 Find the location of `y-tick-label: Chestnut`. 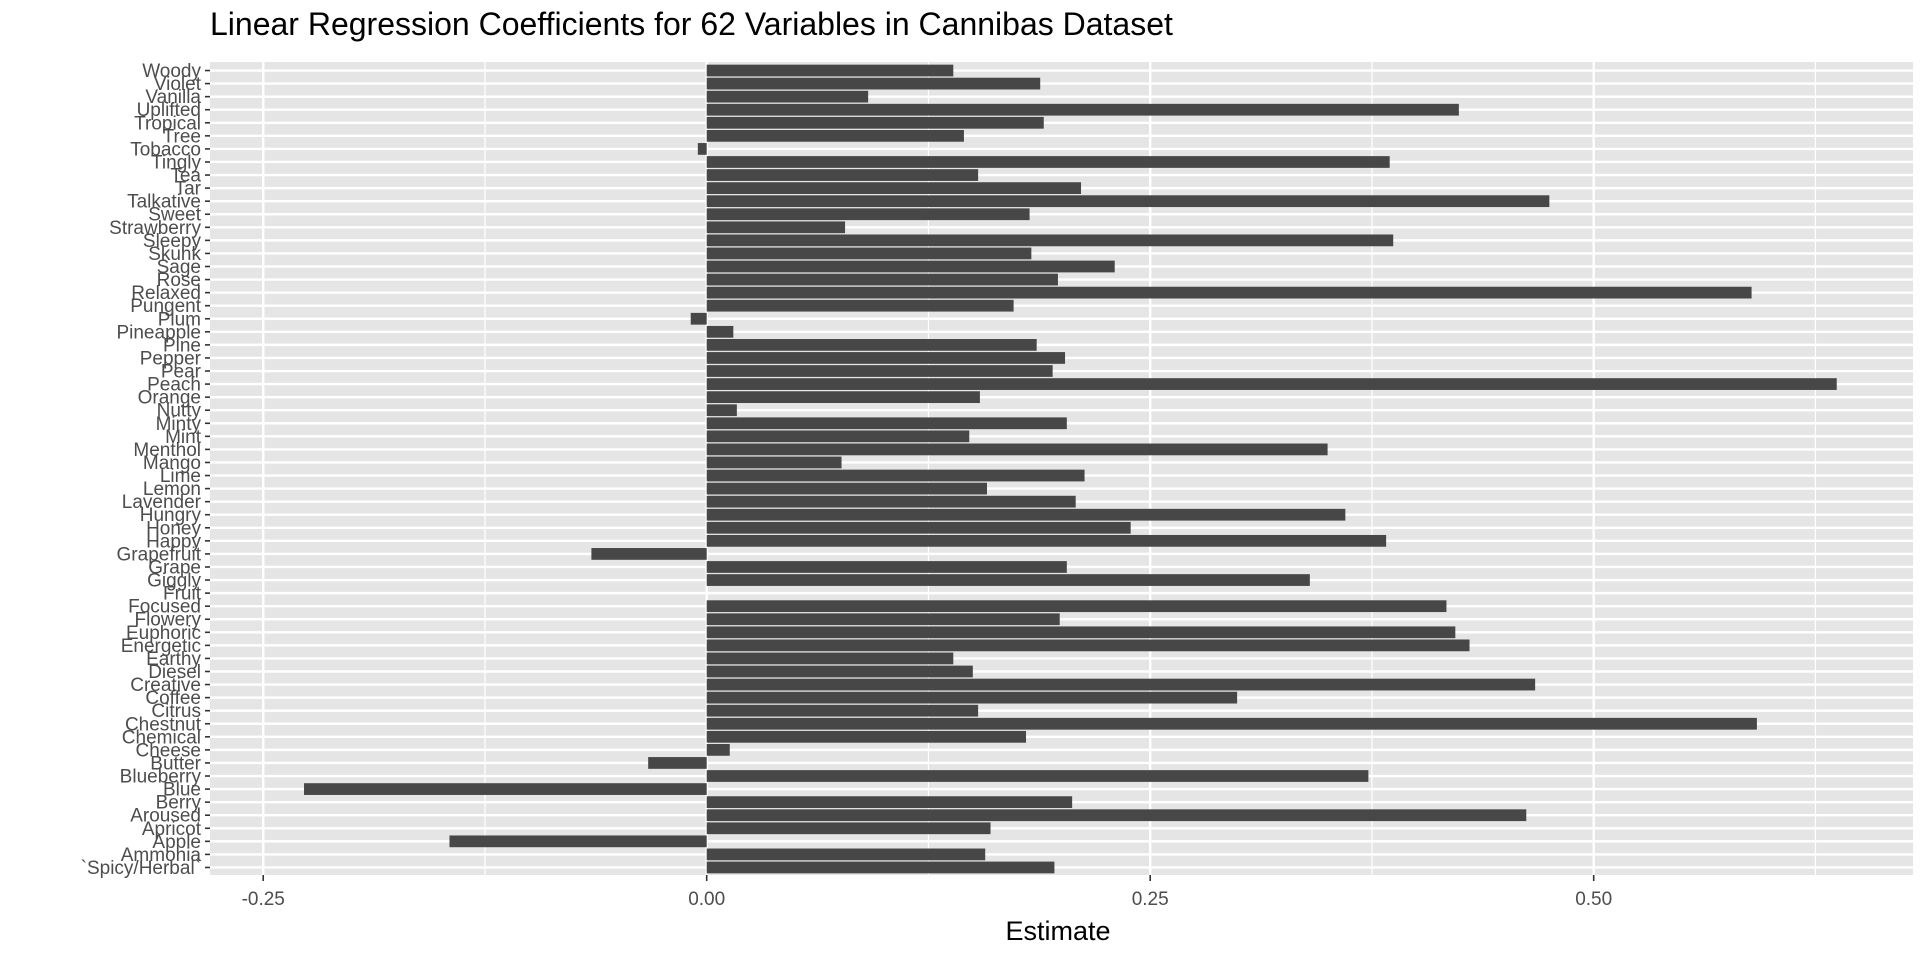

y-tick-label: Chestnut is located at coordinates (163, 724).